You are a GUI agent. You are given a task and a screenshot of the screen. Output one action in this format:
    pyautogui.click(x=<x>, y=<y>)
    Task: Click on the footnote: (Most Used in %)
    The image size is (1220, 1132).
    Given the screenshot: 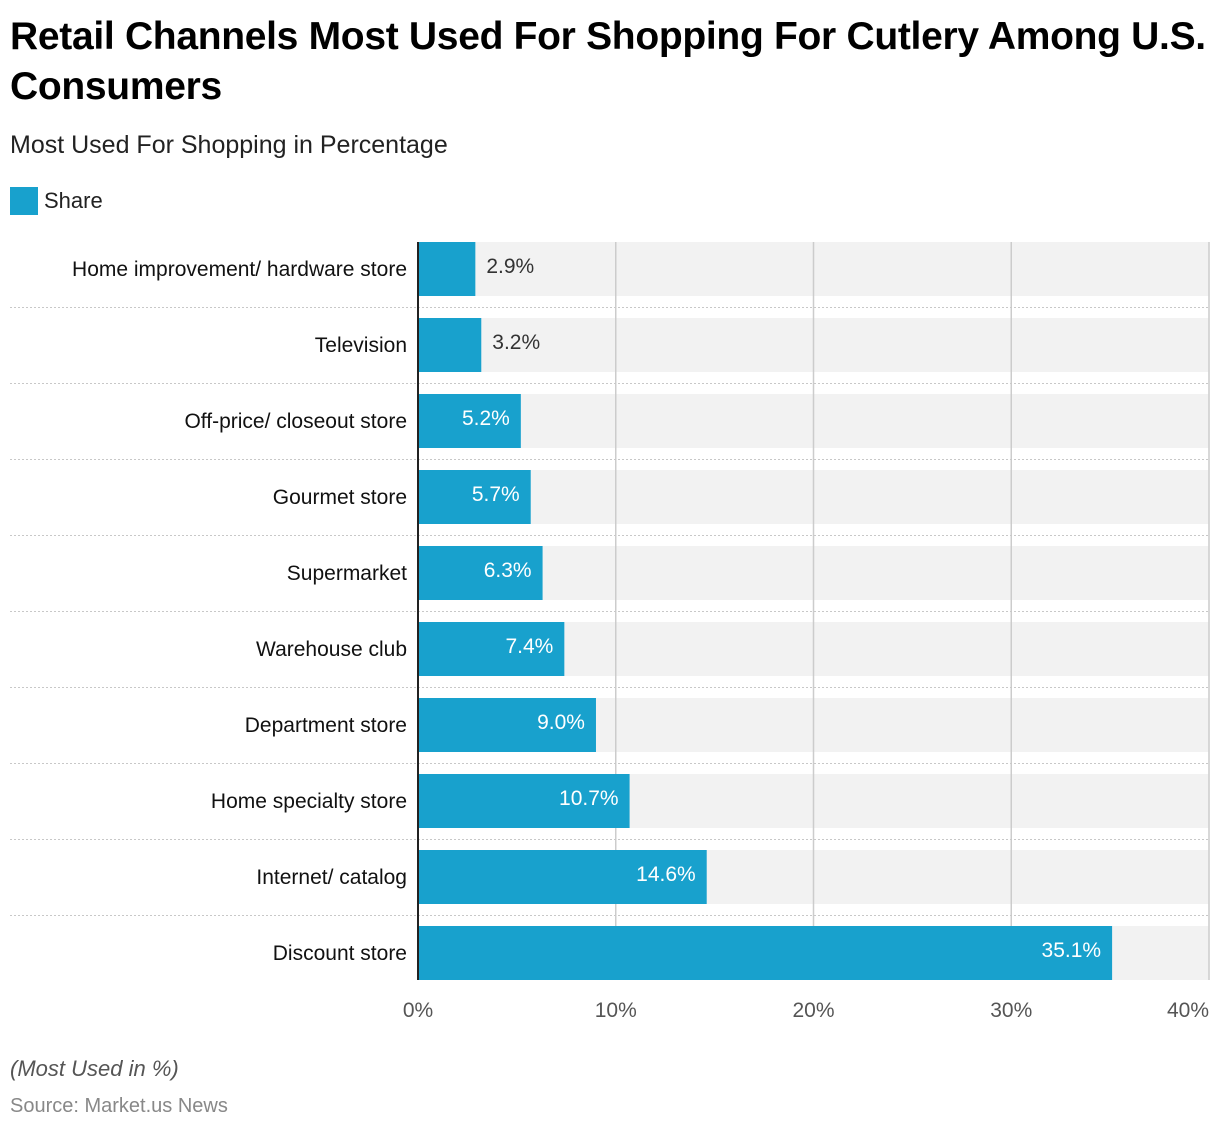 What is the action you would take?
    pyautogui.click(x=94, y=1068)
    